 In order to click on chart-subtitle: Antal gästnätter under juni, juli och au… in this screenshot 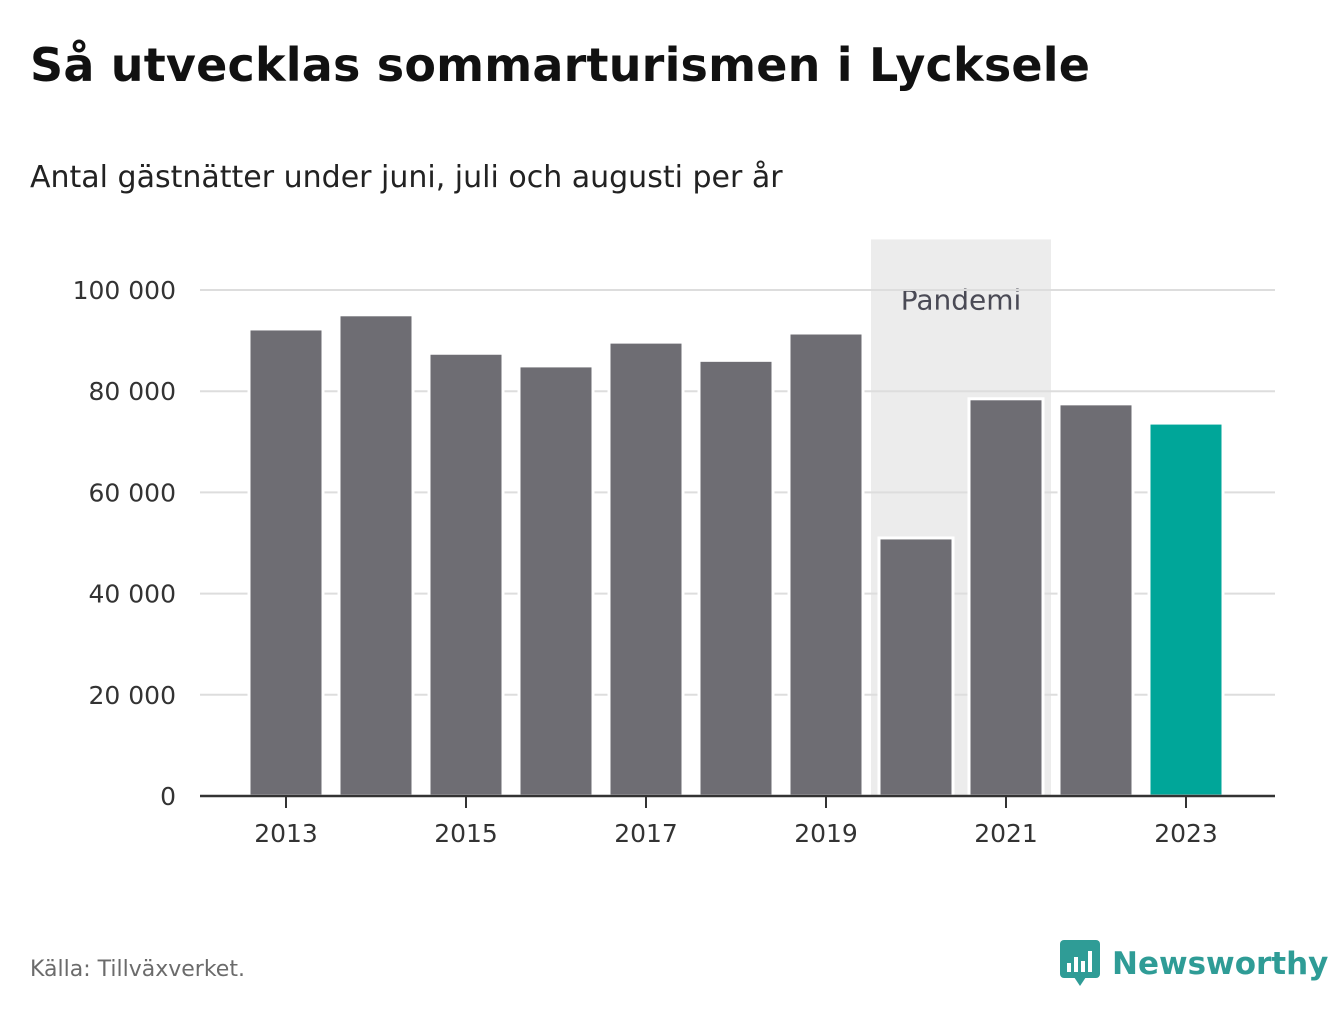, I will do `click(406, 177)`.